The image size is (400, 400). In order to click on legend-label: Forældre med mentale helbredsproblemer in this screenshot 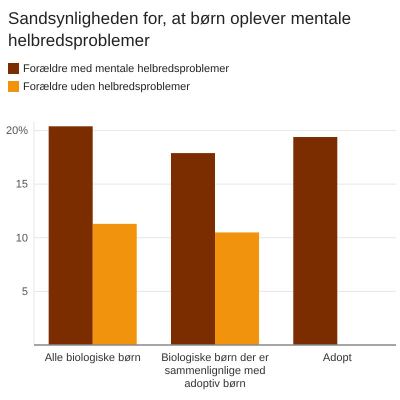, I will do `click(126, 69)`.